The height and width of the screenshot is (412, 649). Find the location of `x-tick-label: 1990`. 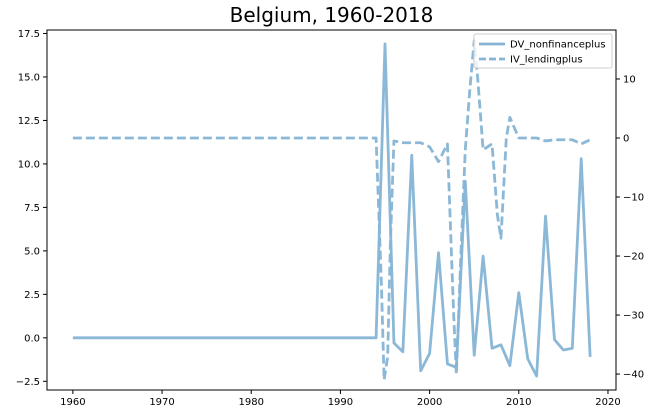

x-tick-label: 1990 is located at coordinates (340, 402).